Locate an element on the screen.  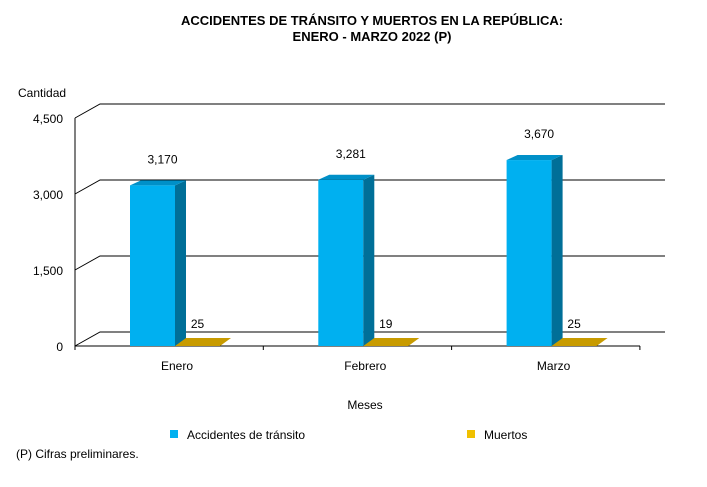
x-tick-label: Marzo is located at coordinates (554, 366).